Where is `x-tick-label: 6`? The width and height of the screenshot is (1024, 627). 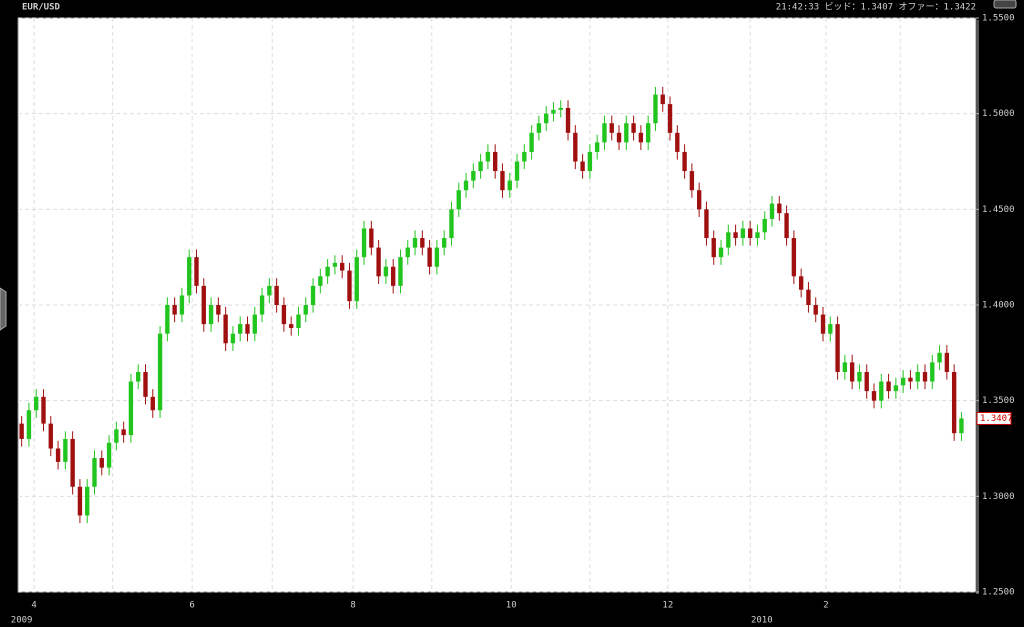 x-tick-label: 6 is located at coordinates (191, 606).